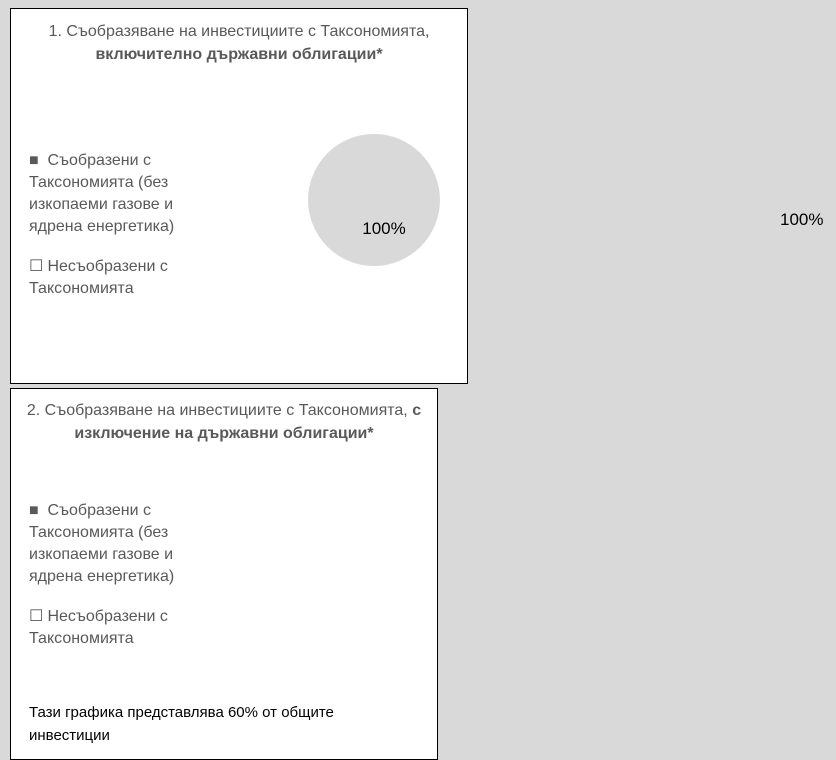  I want to click on pie-slice-aligned, so click(374, 200).